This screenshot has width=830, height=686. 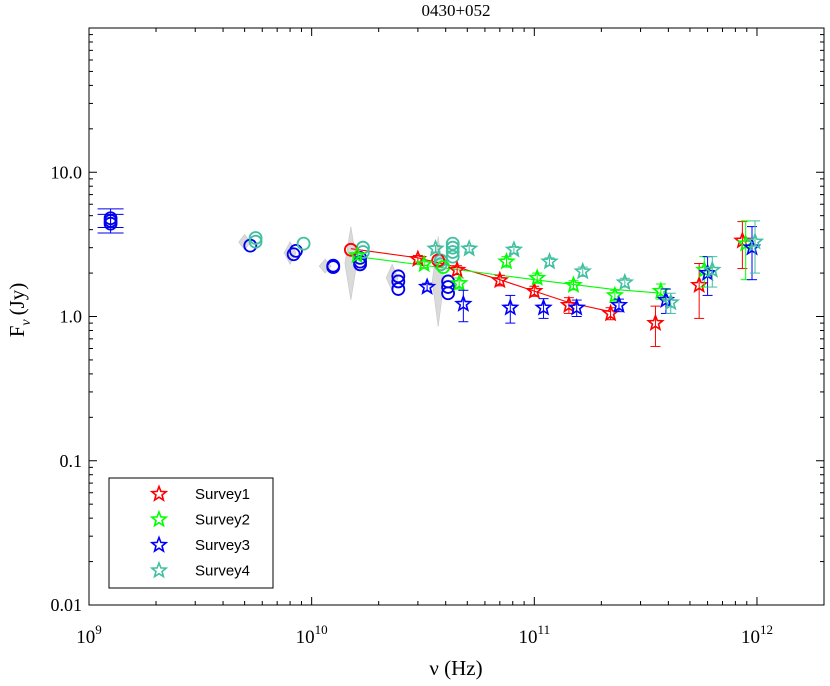 What do you see at coordinates (67, 172) in the screenshot?
I see `y-tick-label: 10.0` at bounding box center [67, 172].